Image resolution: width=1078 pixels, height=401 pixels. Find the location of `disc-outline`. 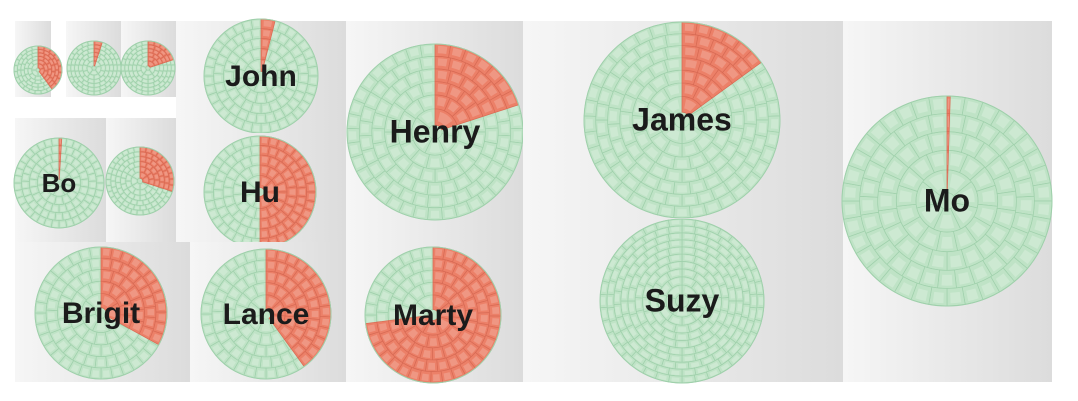

disc-outline is located at coordinates (266, 314).